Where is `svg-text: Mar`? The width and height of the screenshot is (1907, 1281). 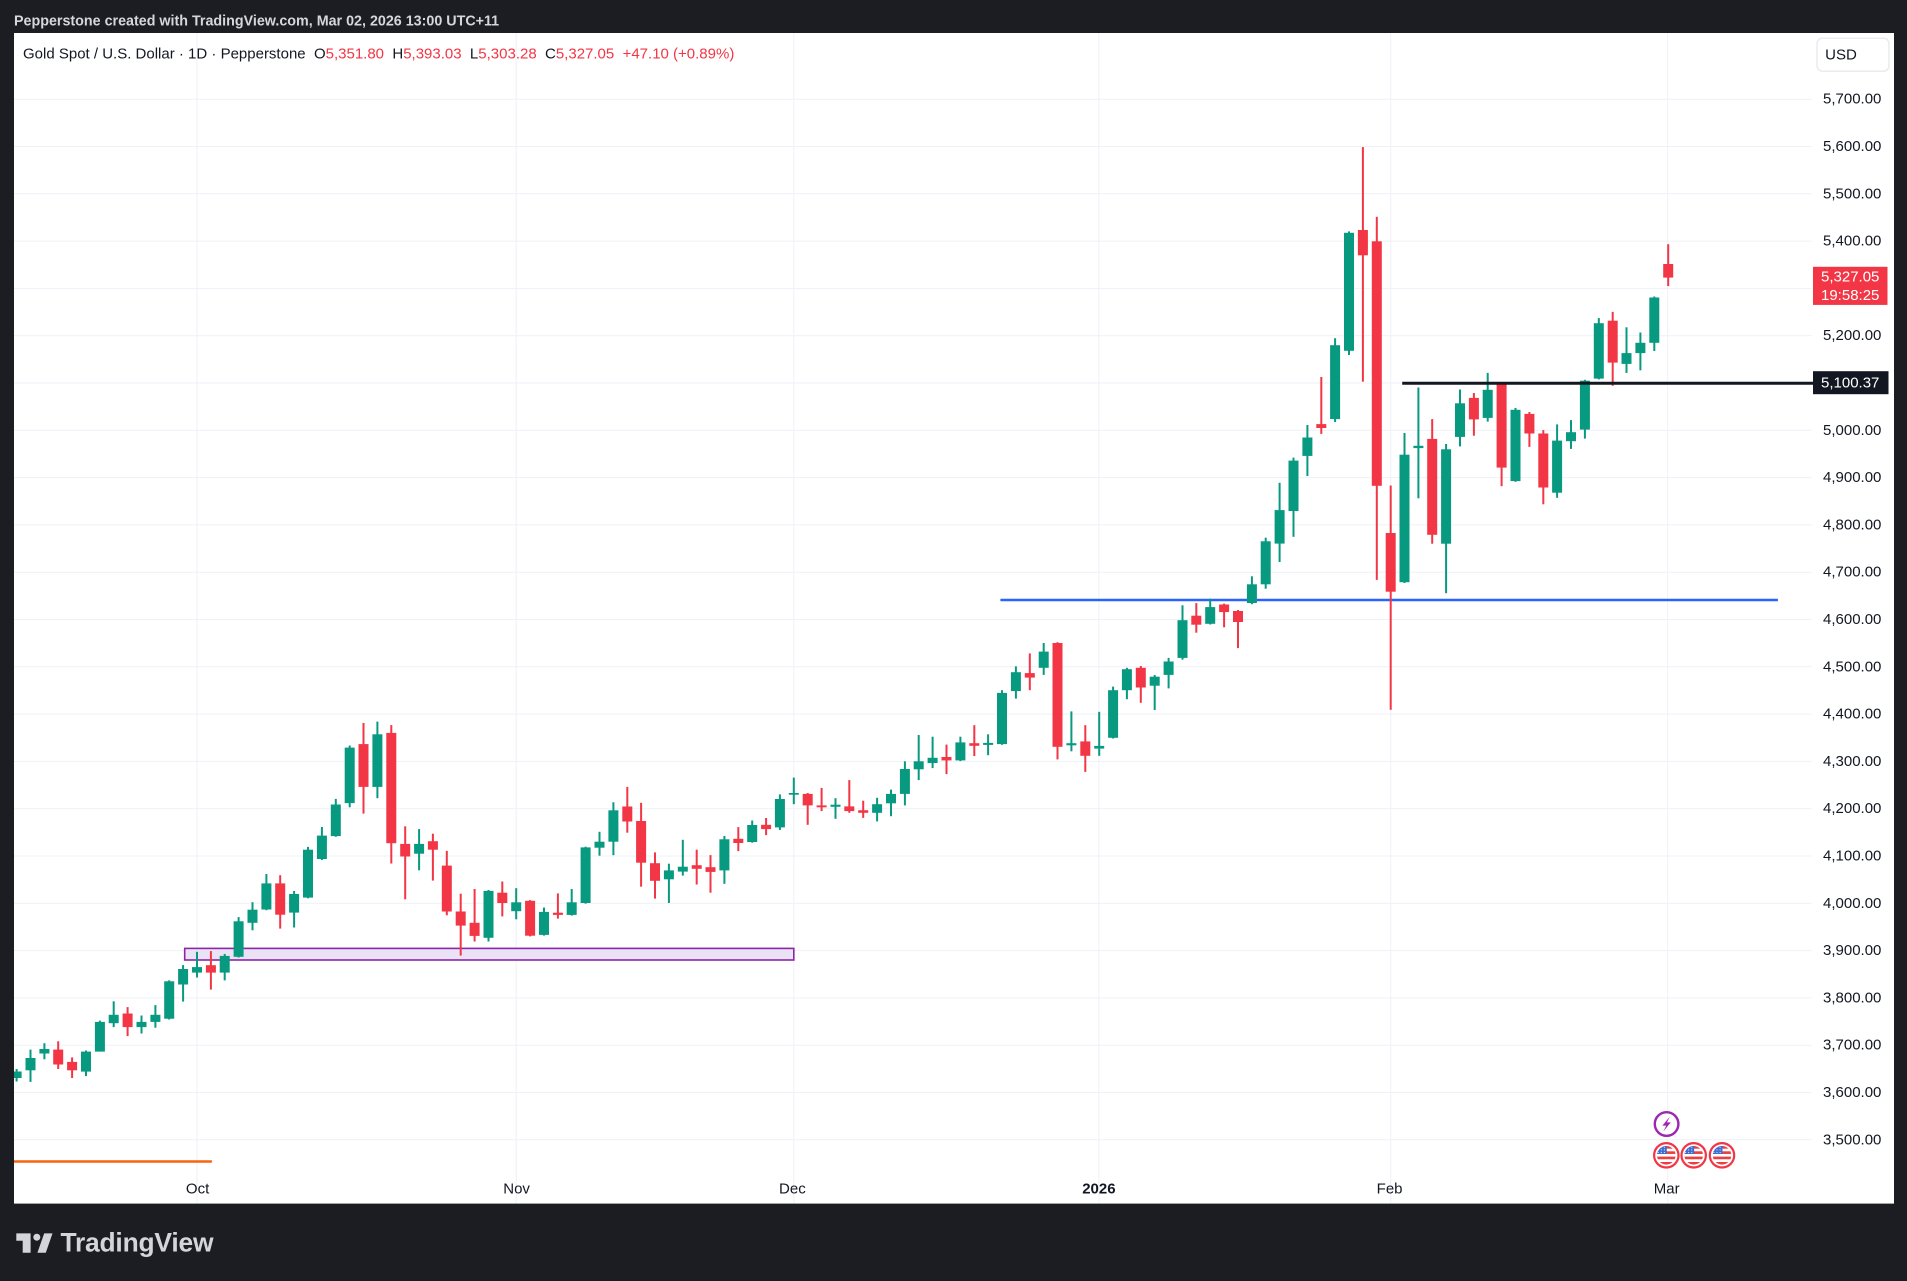
svg-text: Mar is located at coordinates (1667, 1188).